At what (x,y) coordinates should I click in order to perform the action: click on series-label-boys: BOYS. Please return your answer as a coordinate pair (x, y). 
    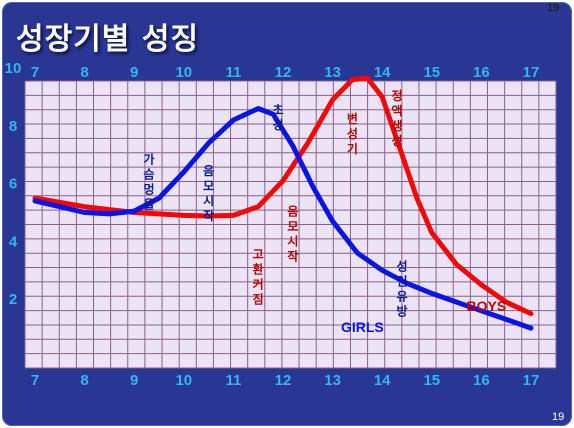
    Looking at the image, I should click on (487, 306).